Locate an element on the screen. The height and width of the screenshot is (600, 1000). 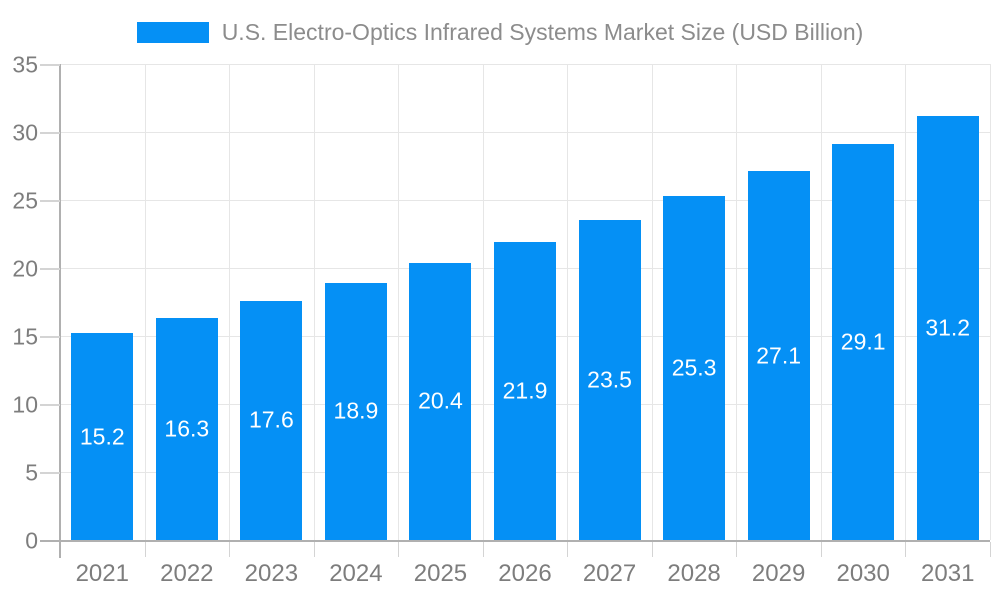
bar-value-label: 20.4 is located at coordinates (440, 400).